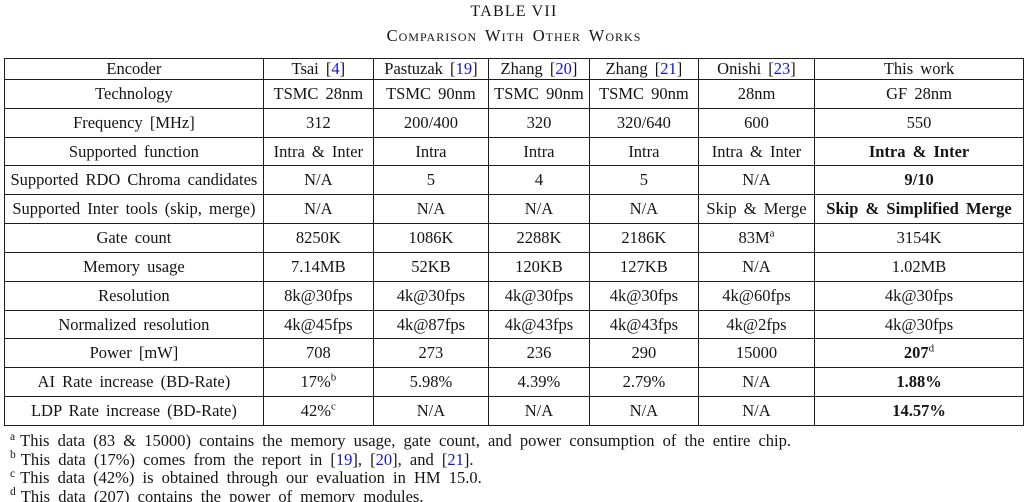 Image resolution: width=1028 pixels, height=502 pixels. Describe the element at coordinates (643, 69) in the screenshot. I see `column-header: Zhang [21]` at that location.